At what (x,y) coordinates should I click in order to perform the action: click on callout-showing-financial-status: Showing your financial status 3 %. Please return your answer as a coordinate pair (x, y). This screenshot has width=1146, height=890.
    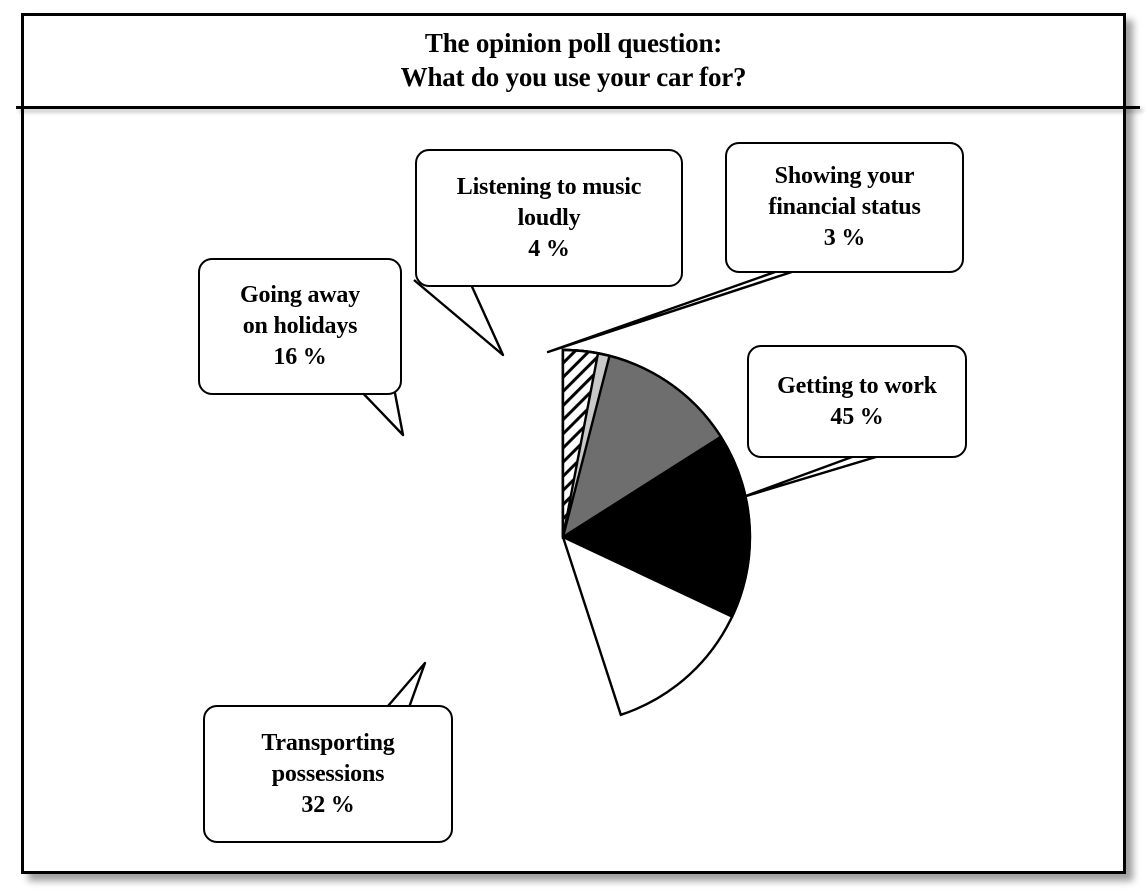
    Looking at the image, I should click on (844, 207).